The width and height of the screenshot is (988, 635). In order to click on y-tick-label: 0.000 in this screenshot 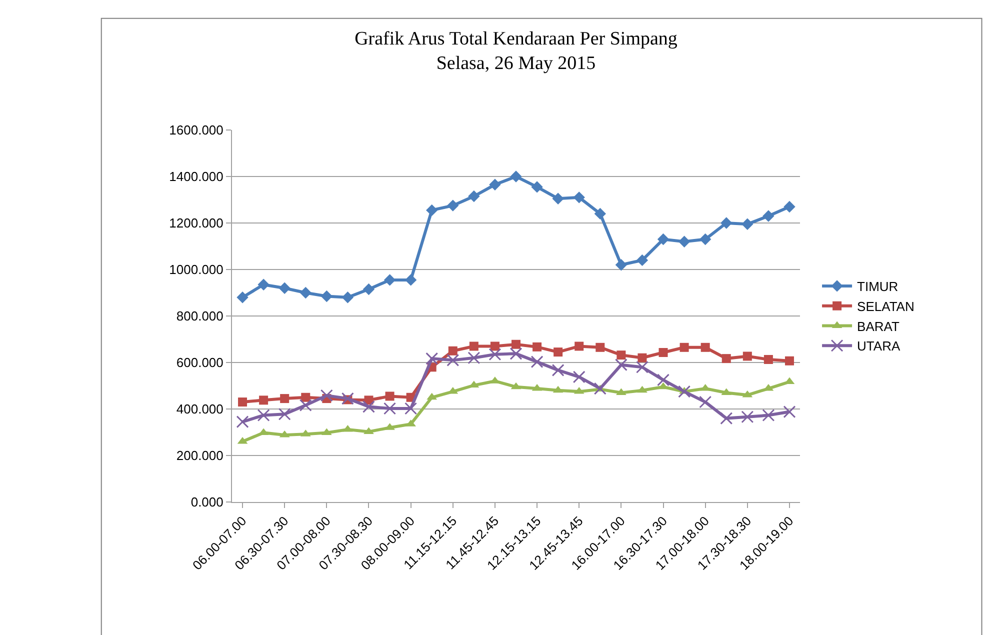, I will do `click(207, 502)`.